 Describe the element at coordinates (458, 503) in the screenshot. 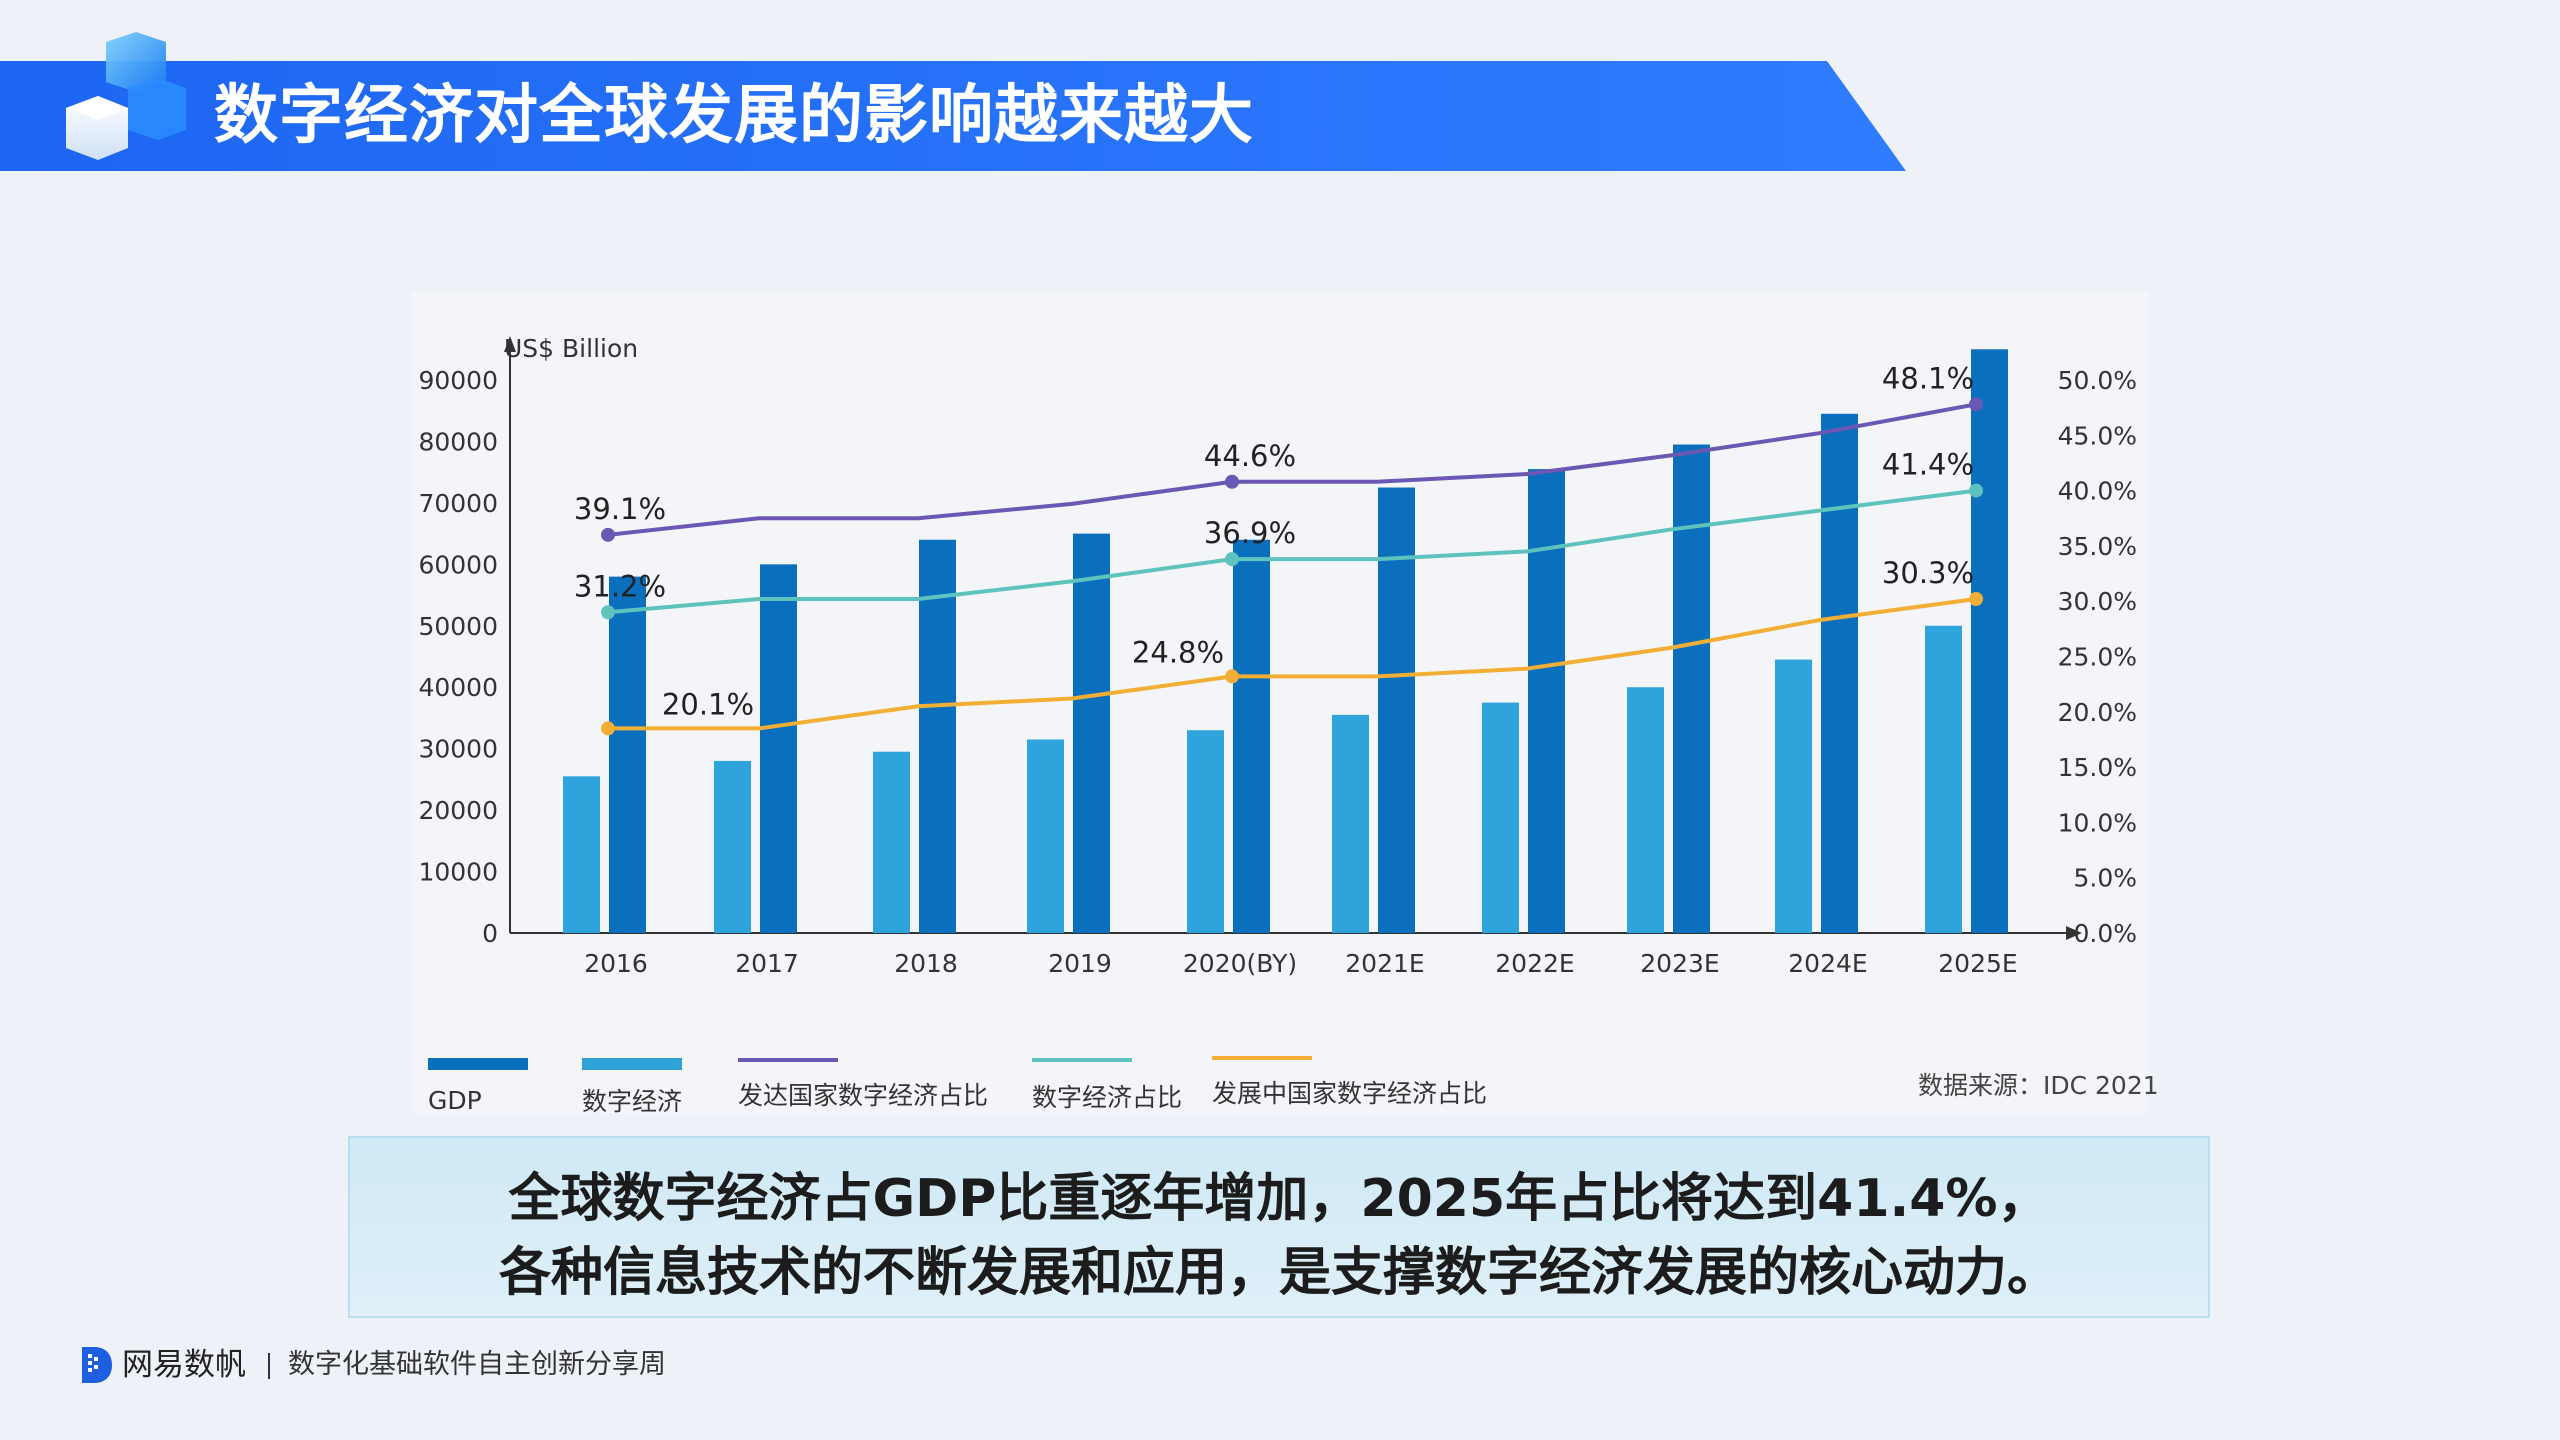

I see `y-left-tick-label: 70000` at that location.